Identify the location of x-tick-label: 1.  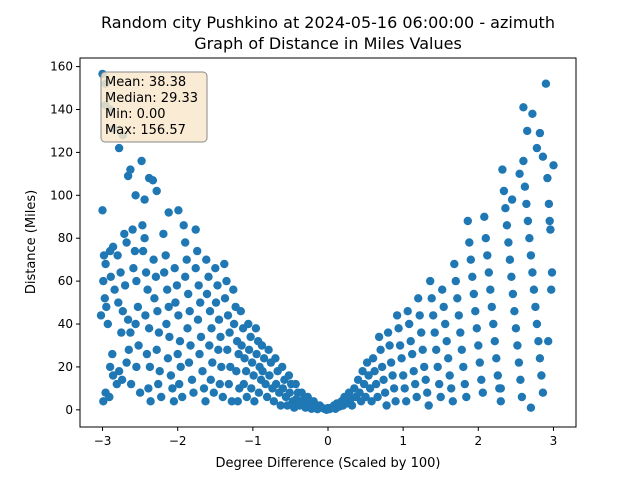
(403, 441).